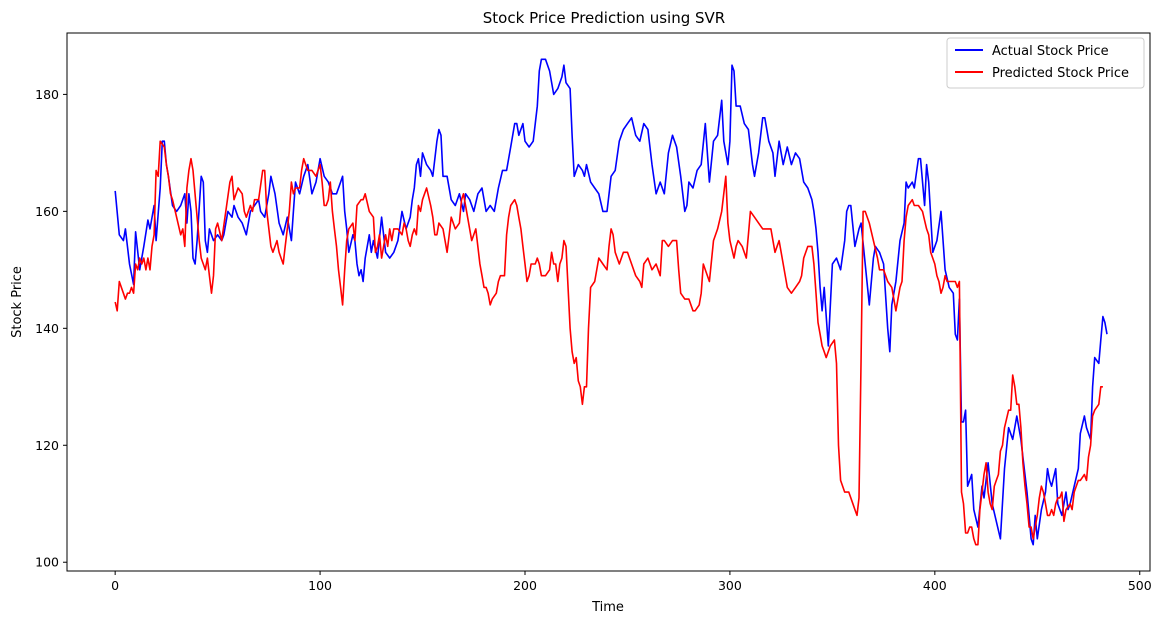 The height and width of the screenshot is (624, 1163). What do you see at coordinates (935, 585) in the screenshot?
I see `x-tick-label: 400` at bounding box center [935, 585].